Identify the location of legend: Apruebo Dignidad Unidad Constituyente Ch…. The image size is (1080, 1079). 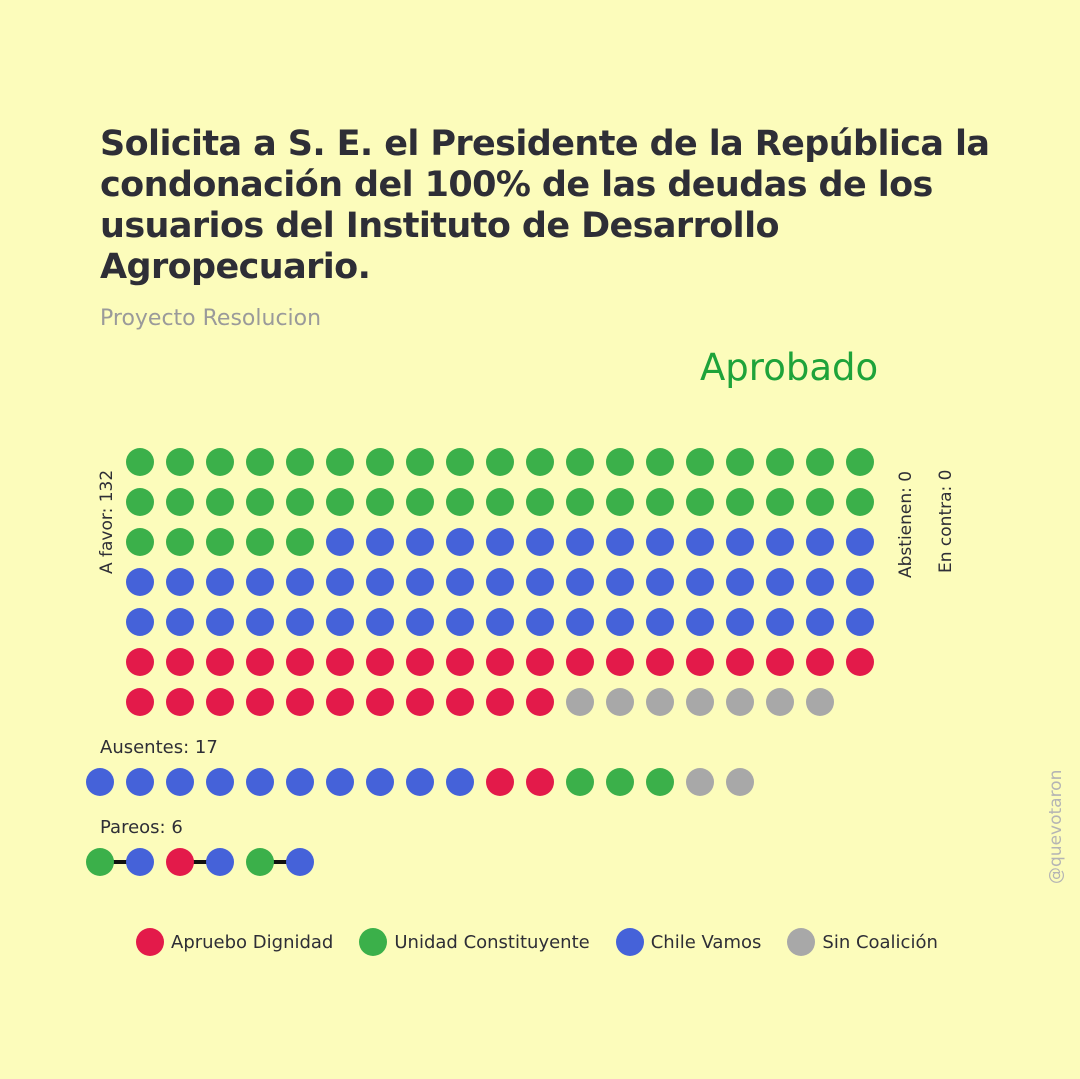
(550, 942).